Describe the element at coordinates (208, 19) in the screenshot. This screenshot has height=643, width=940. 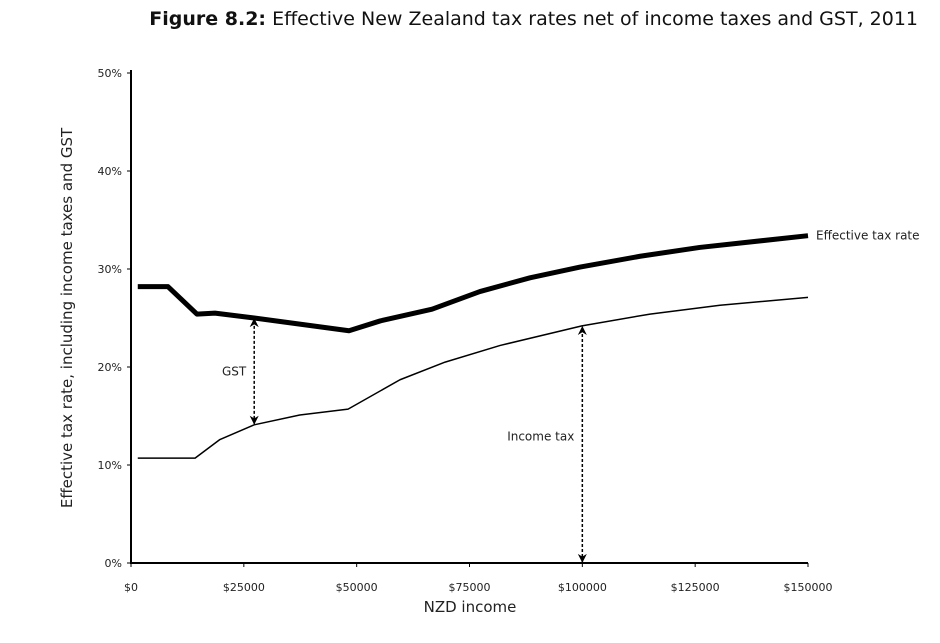
I see `figure-number: Figure 8.2:` at that location.